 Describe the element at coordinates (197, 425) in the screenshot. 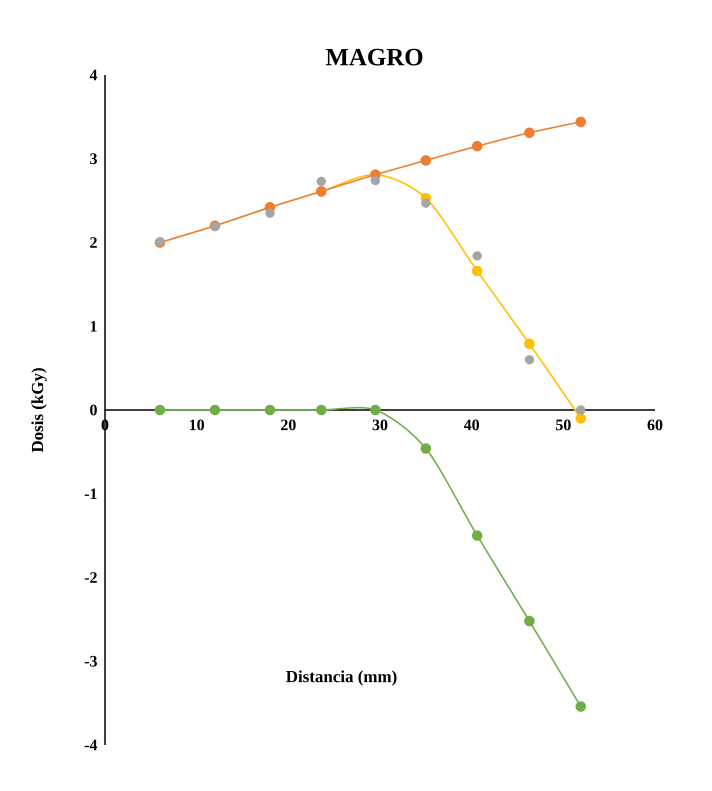

I see `x-tick-label: 10` at that location.